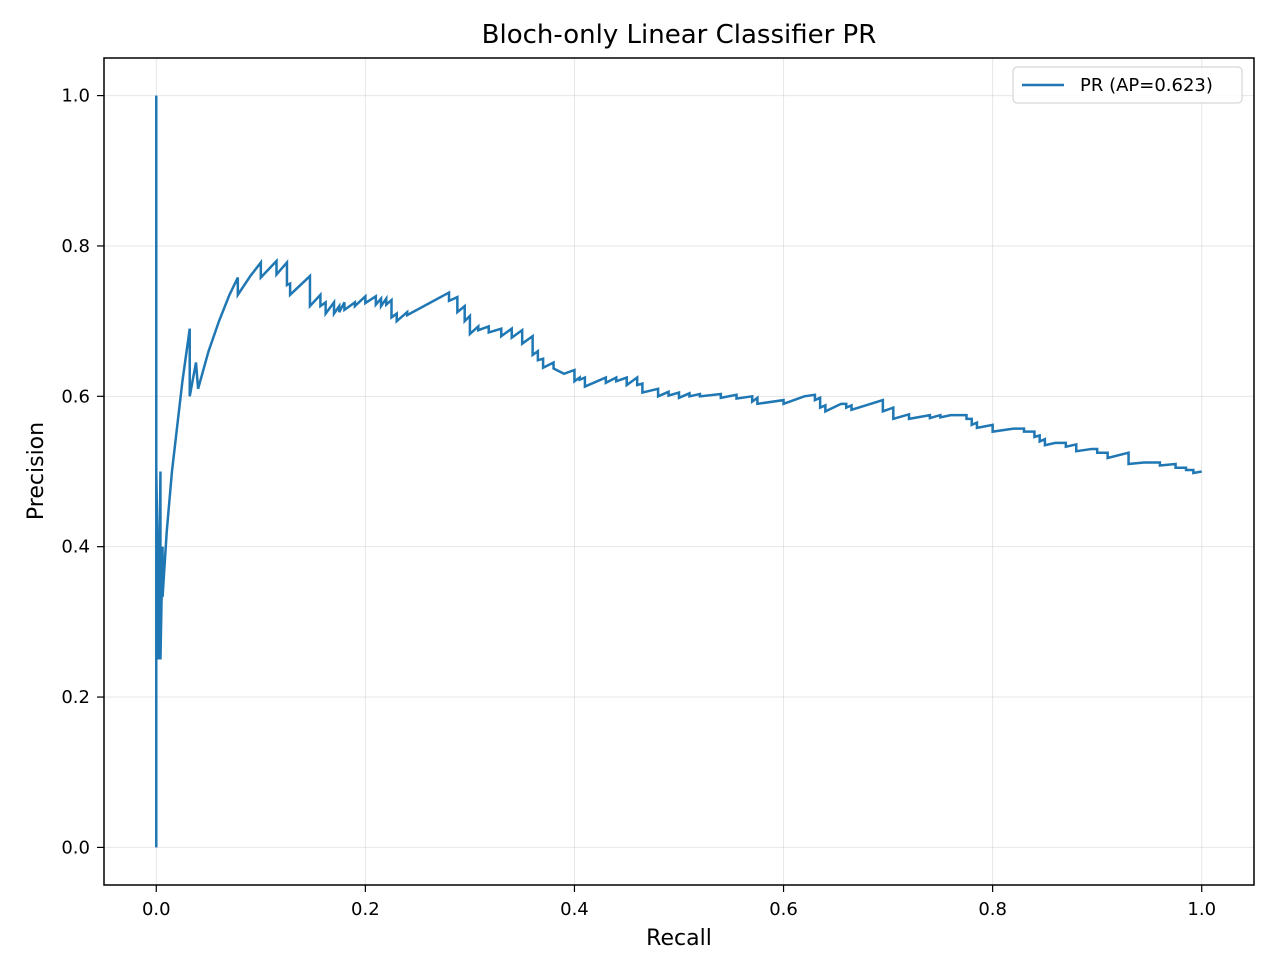  Describe the element at coordinates (75, 697) in the screenshot. I see `y-tick-label: 0.2` at that location.